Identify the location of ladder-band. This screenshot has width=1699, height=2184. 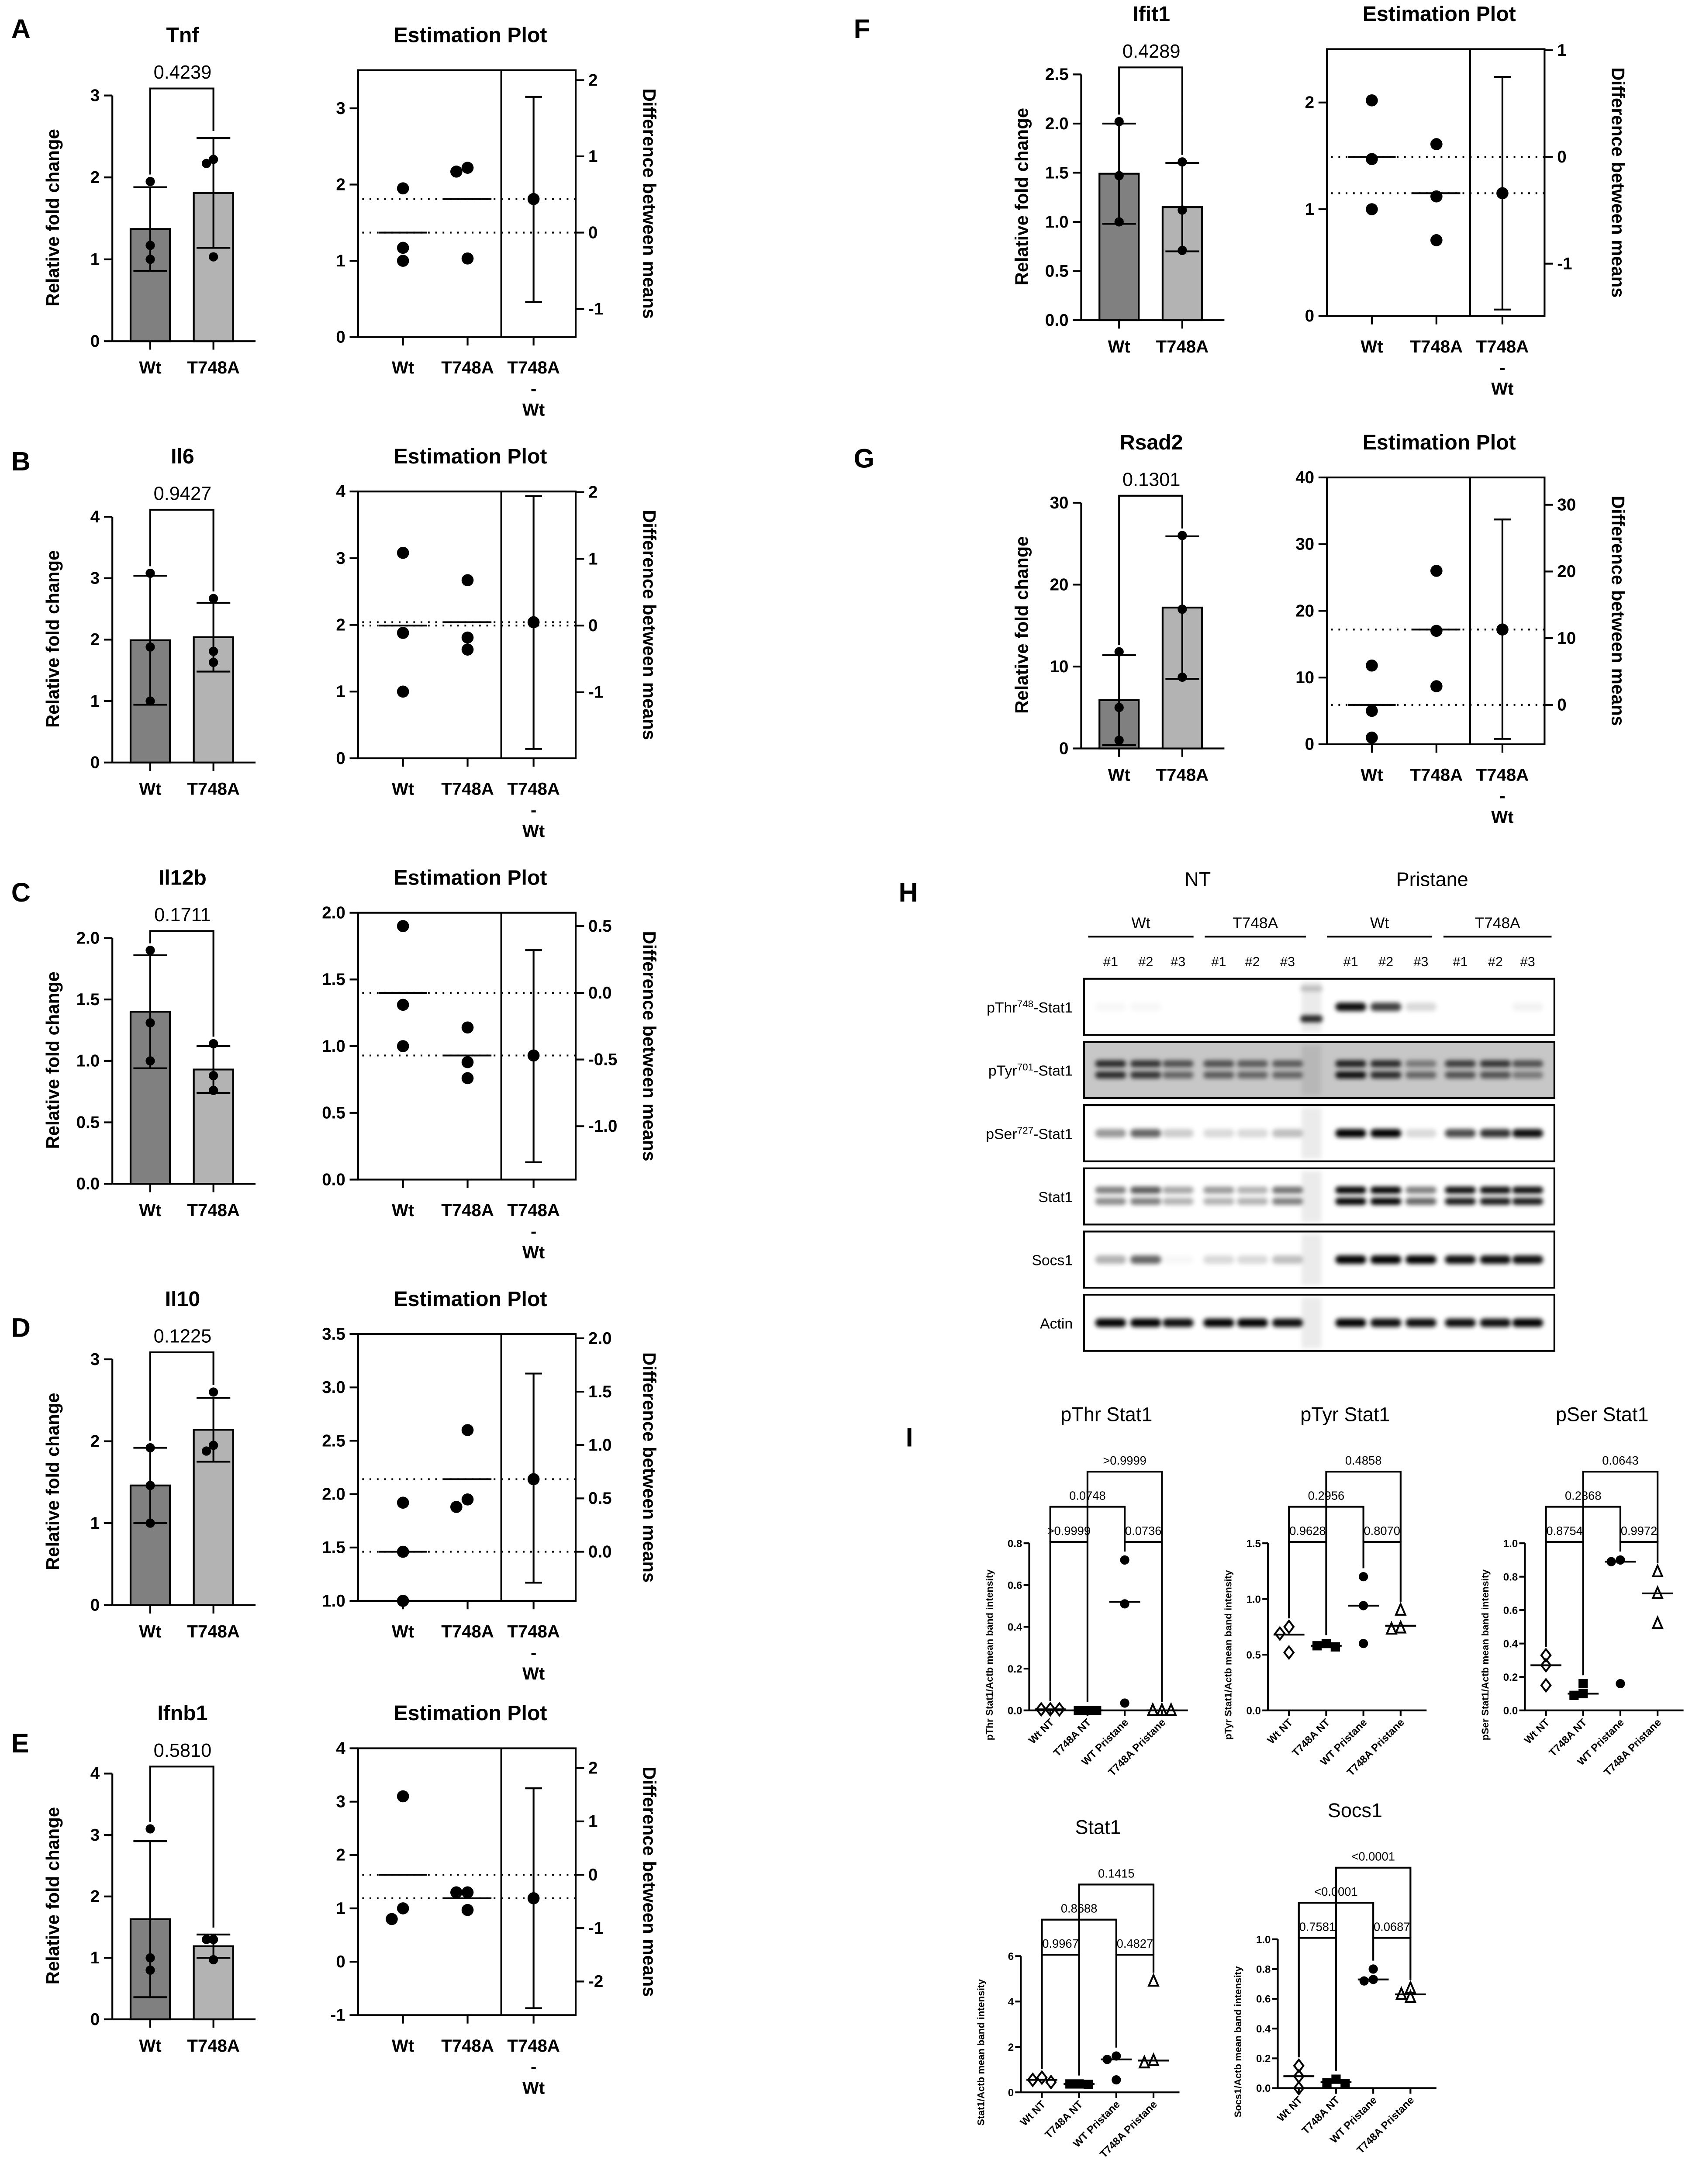
(1311, 1019).